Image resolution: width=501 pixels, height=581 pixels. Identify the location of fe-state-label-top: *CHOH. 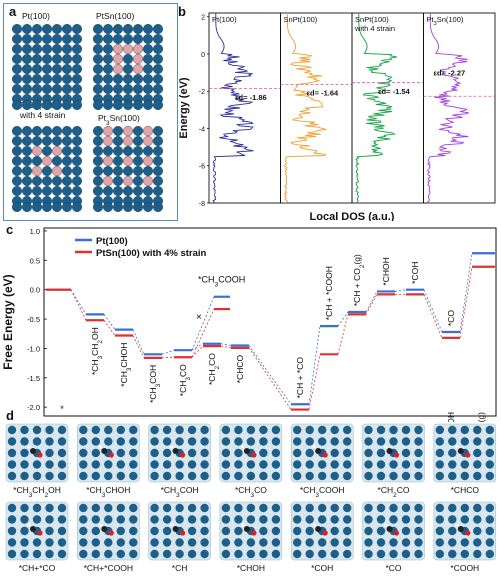
(386, 271).